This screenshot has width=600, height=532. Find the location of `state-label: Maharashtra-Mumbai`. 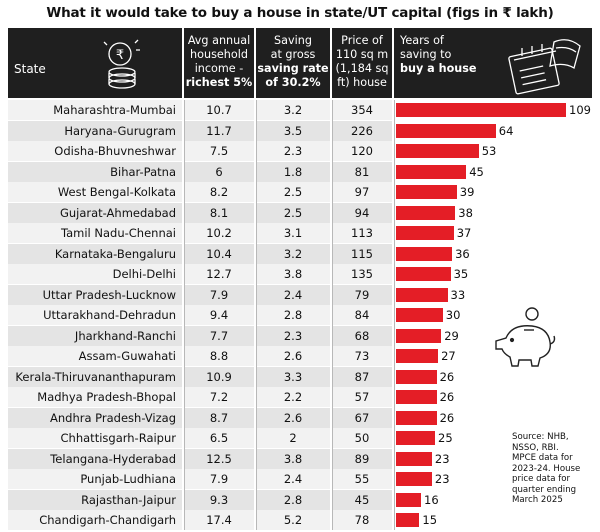

state-label: Maharashtra-Mumbai is located at coordinates (95, 110).